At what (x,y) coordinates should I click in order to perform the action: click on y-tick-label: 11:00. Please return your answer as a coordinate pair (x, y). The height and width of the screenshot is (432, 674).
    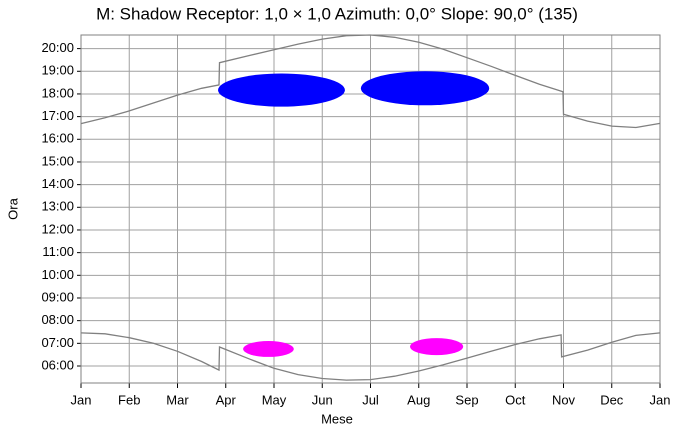
    Looking at the image, I should click on (58, 251).